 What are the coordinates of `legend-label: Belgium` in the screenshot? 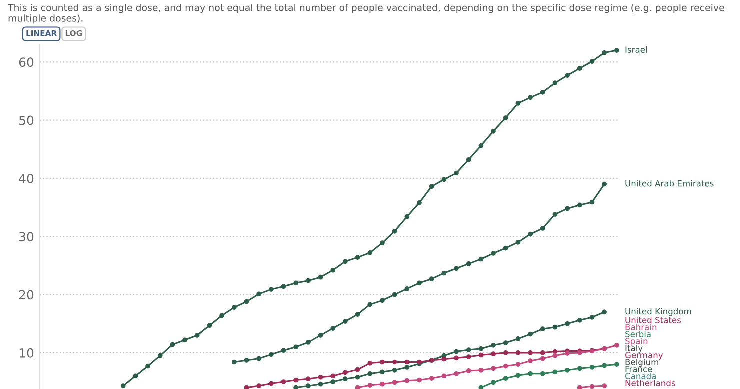 It's located at (642, 363).